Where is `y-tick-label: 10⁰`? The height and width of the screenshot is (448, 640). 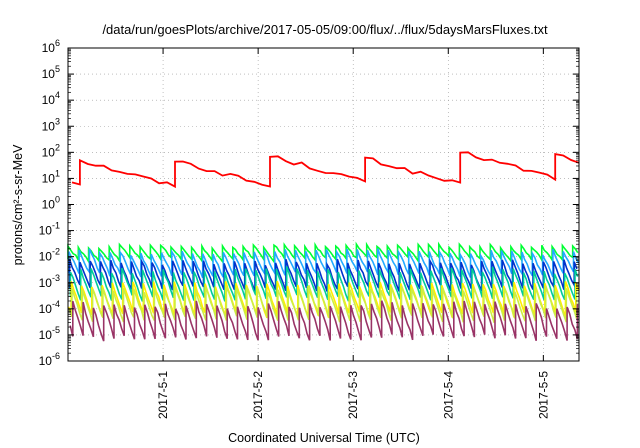
y-tick-label: 10⁰ is located at coordinates (51, 203).